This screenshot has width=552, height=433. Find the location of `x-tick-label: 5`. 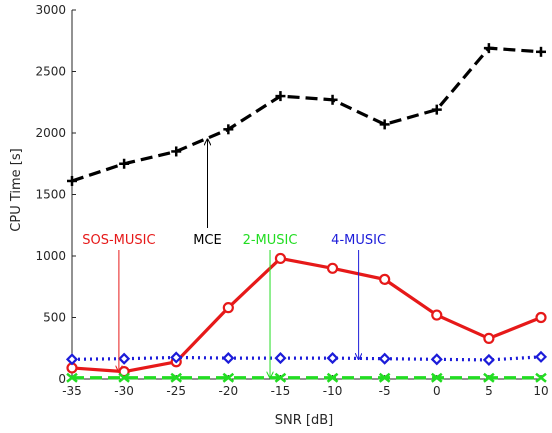

x-tick-label: 5 is located at coordinates (489, 391).